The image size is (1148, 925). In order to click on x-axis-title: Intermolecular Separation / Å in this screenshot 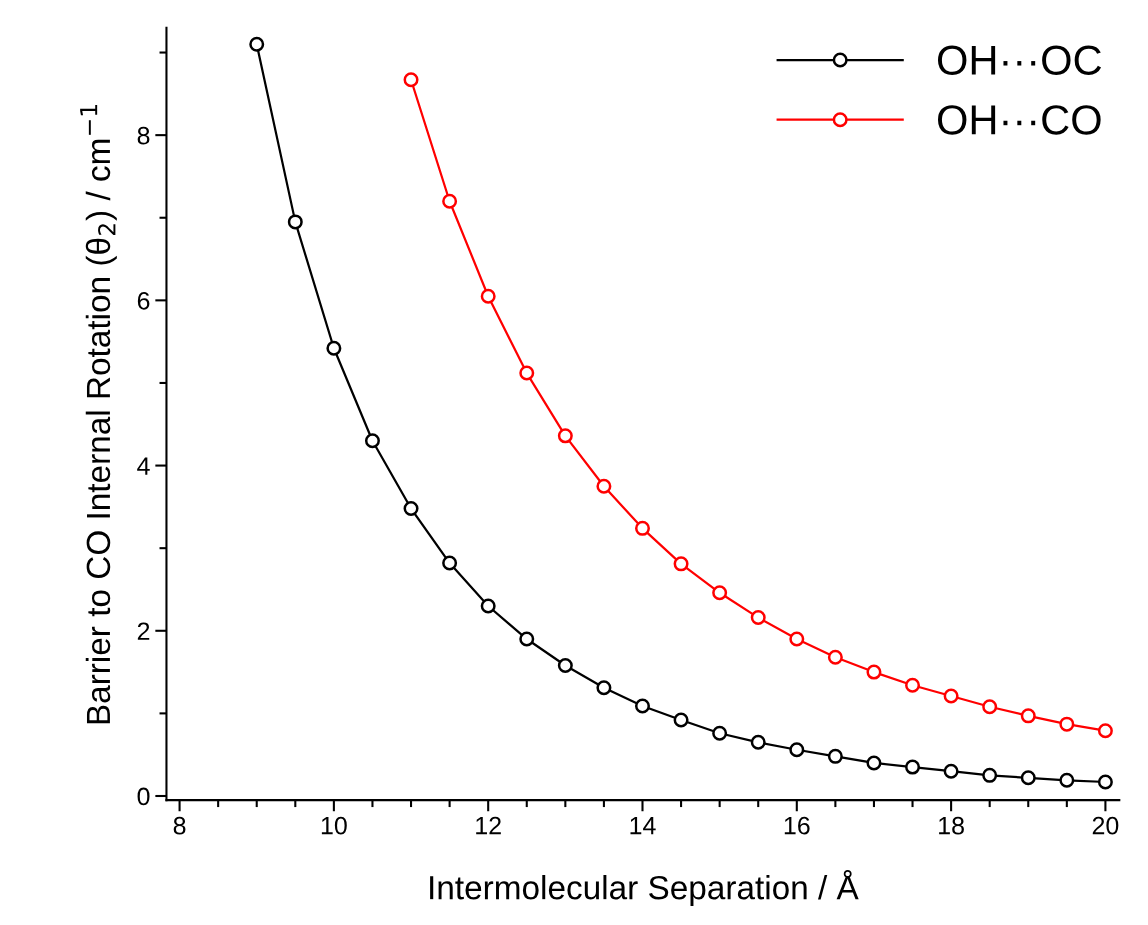, I will do `click(644, 888)`.